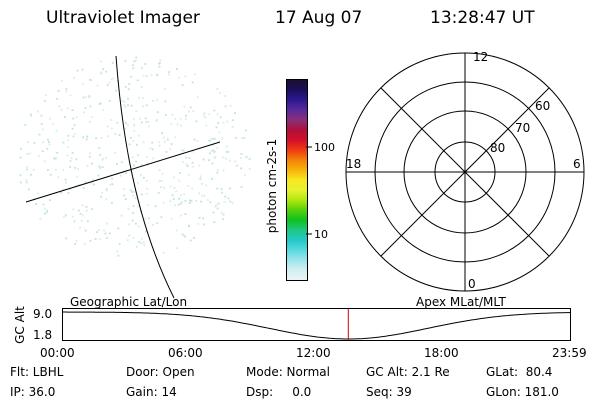 This screenshot has height=400, width=600. I want to click on door-status: Door: Open, so click(160, 372).